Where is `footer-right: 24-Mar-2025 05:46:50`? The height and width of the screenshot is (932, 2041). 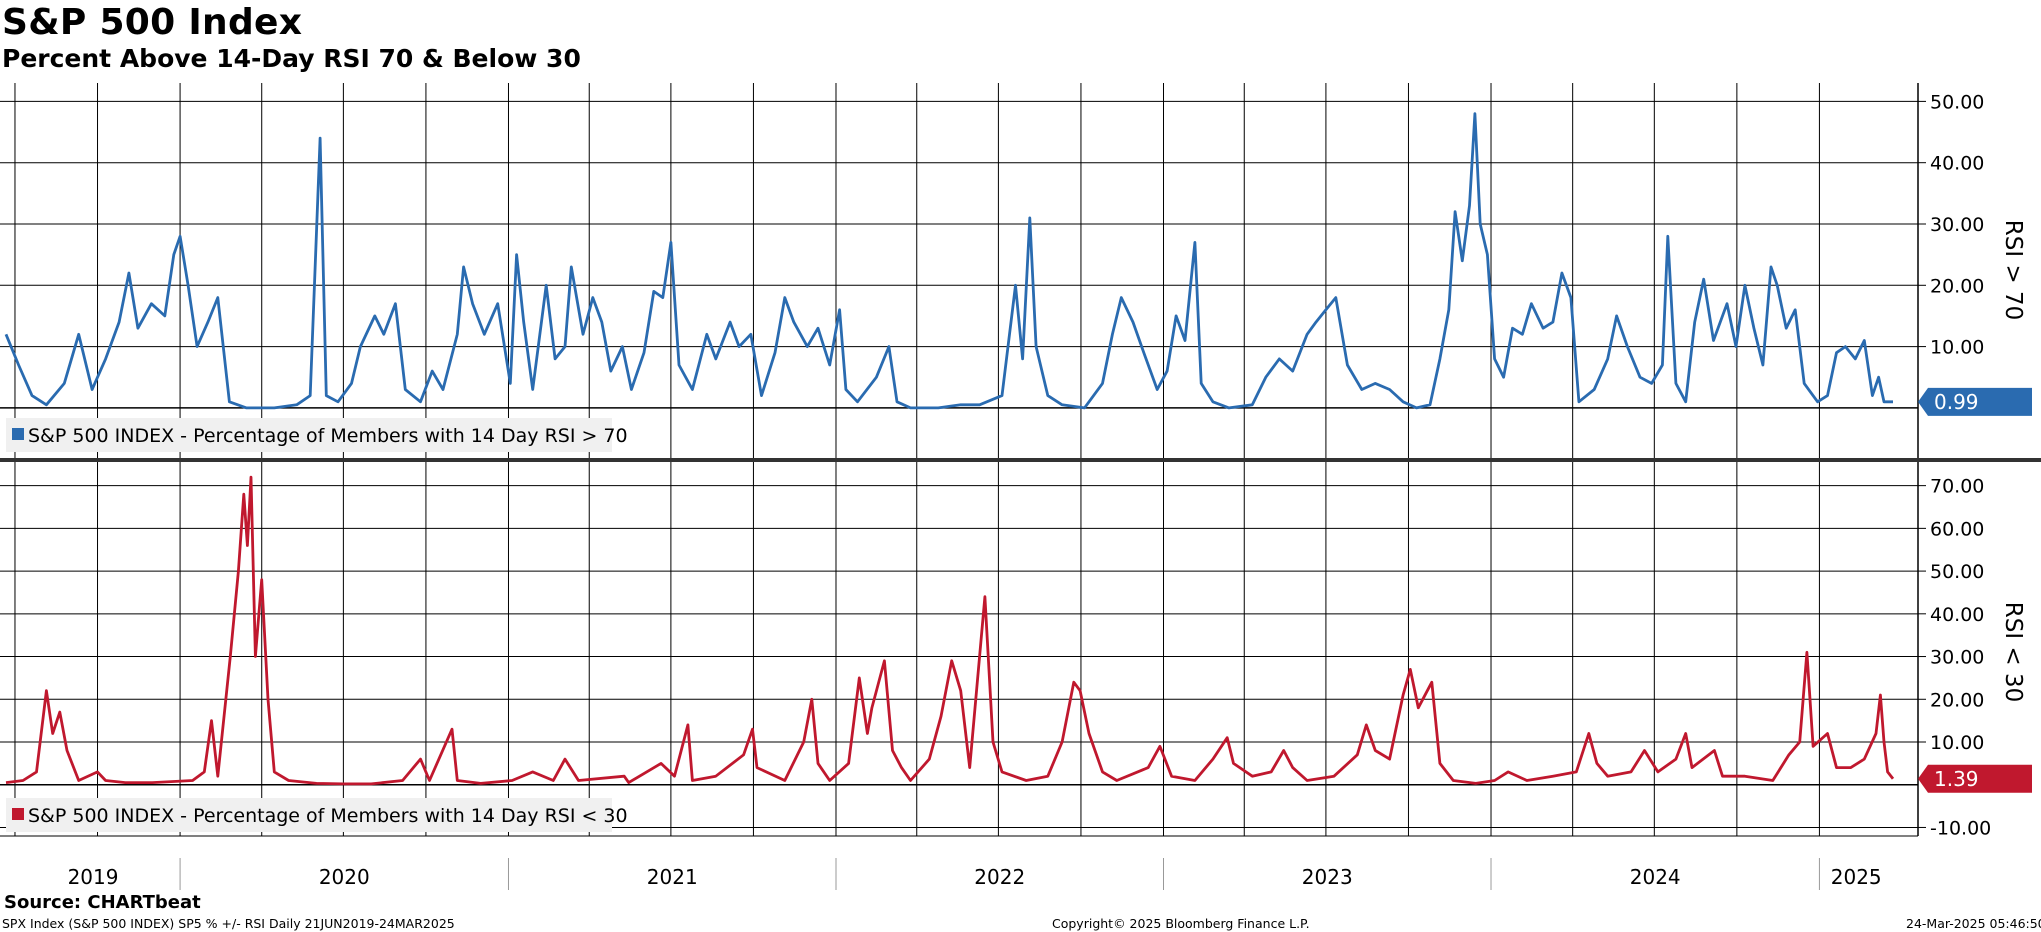 footer-right: 24-Mar-2025 05:46:50 is located at coordinates (1973, 923).